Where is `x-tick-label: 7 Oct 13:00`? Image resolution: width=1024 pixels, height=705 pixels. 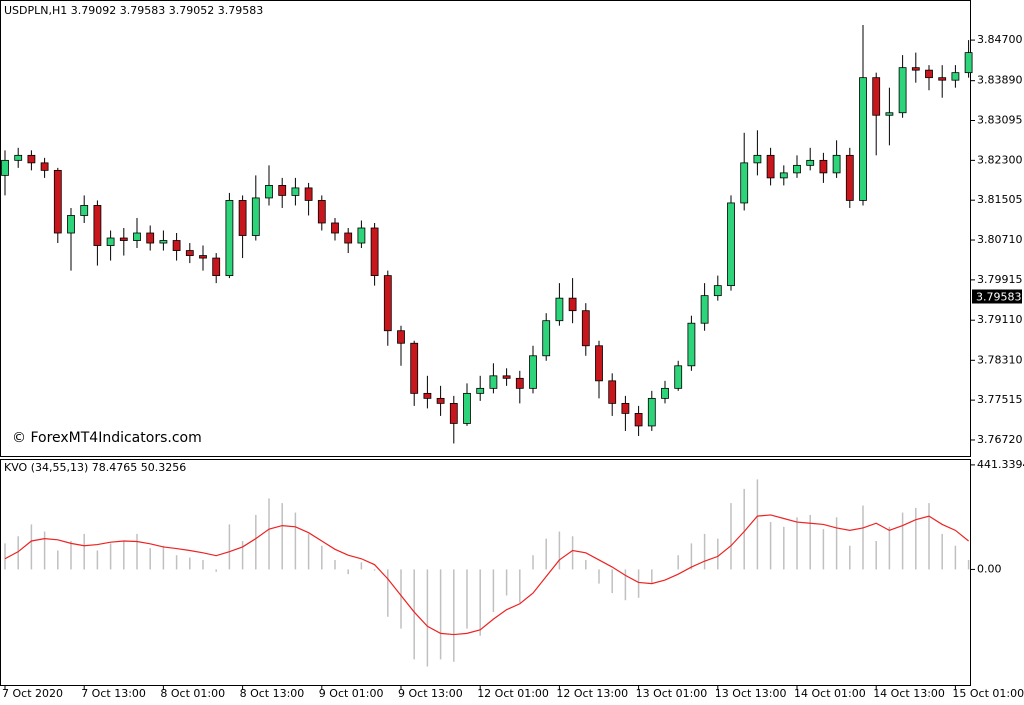
x-tick-label: 7 Oct 13:00 is located at coordinates (113, 693).